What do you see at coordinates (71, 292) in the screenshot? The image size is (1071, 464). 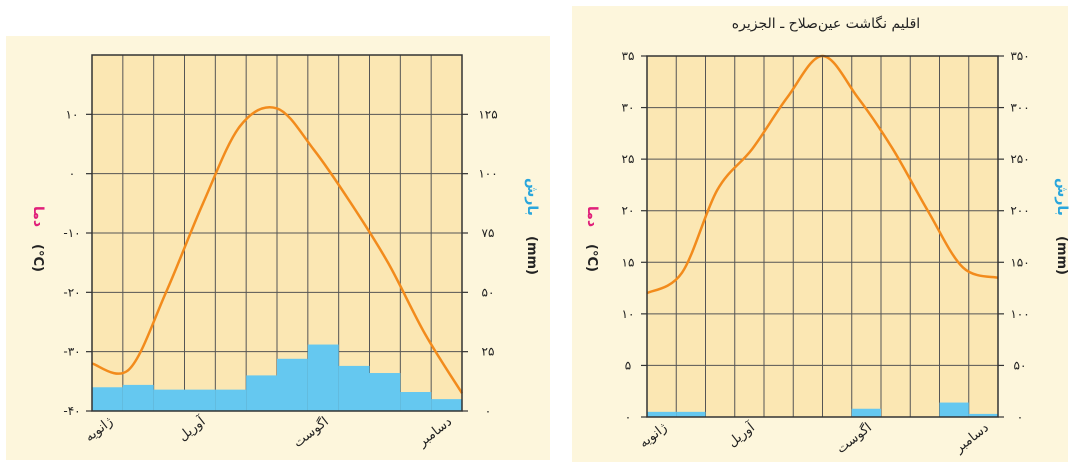 I see `temp-tick-label: -۲۰` at bounding box center [71, 292].